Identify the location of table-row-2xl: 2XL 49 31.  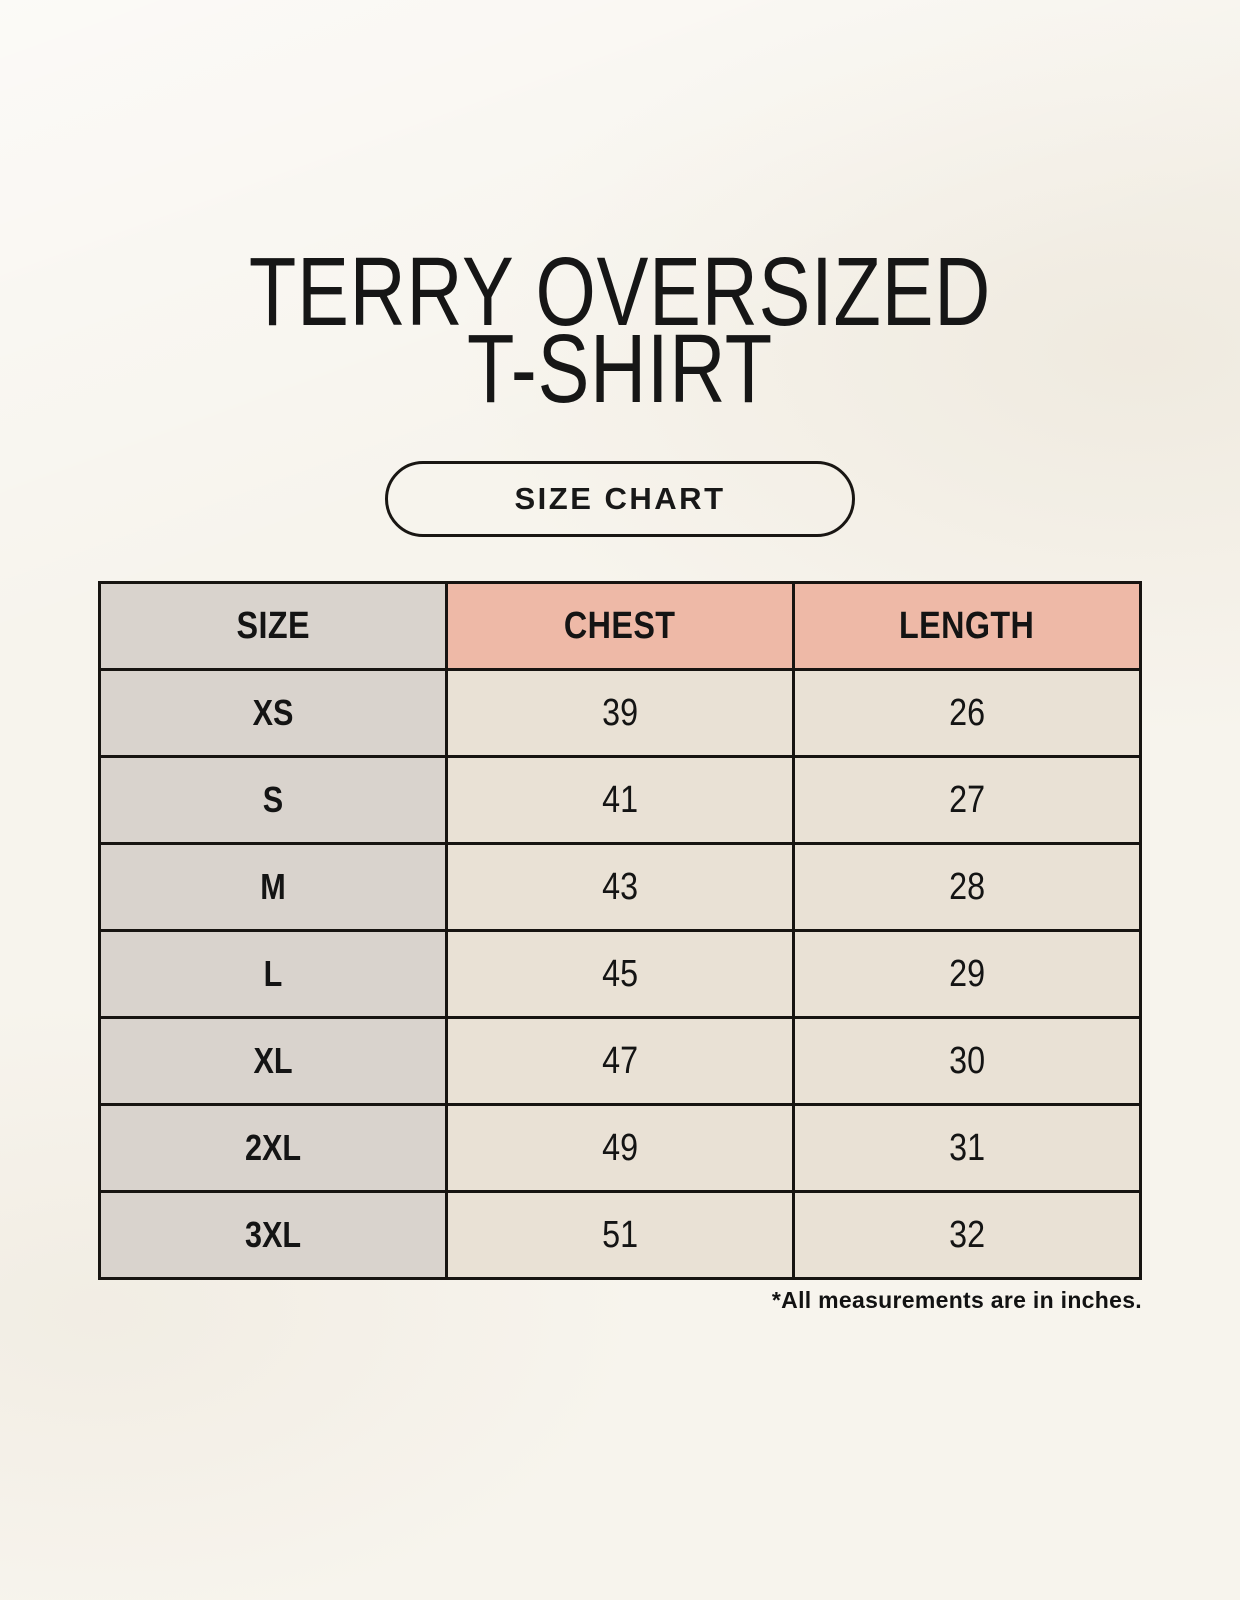
(620, 1148).